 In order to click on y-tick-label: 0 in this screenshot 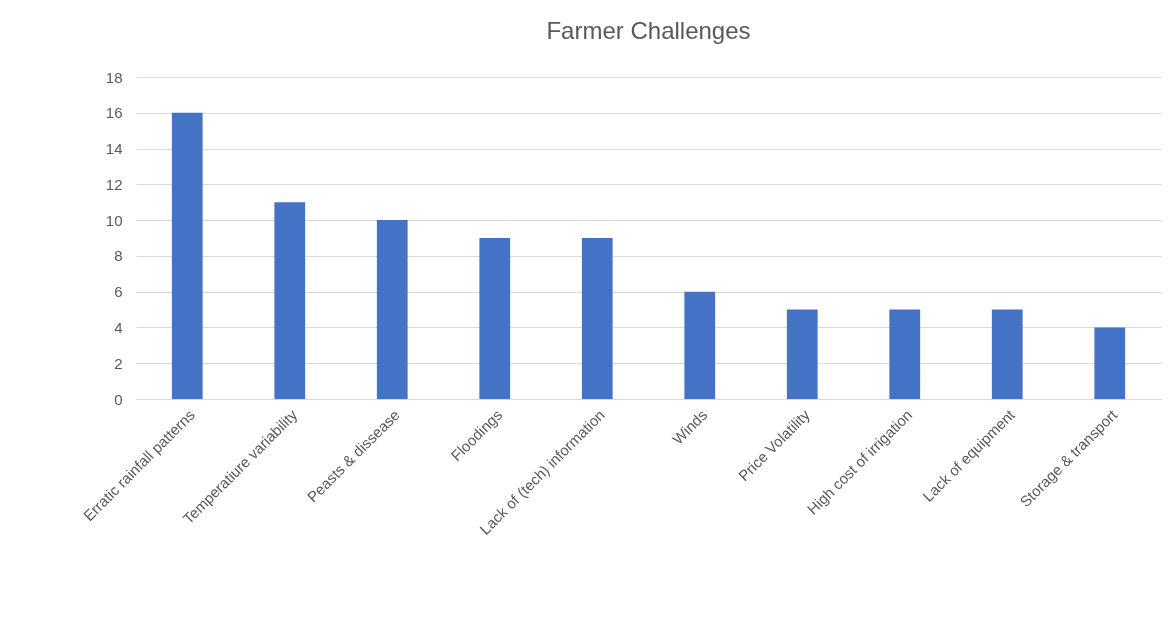, I will do `click(118, 399)`.